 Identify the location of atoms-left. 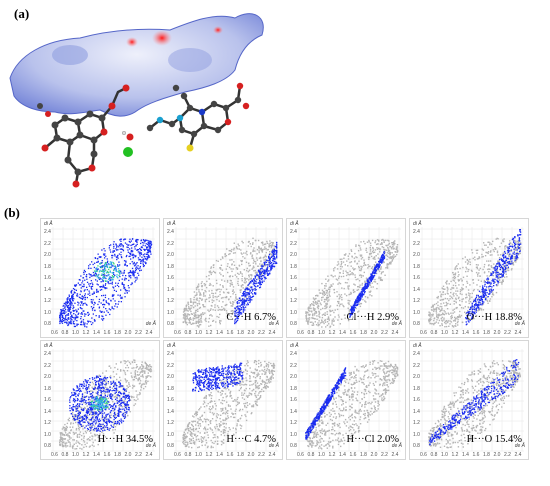
(83, 136).